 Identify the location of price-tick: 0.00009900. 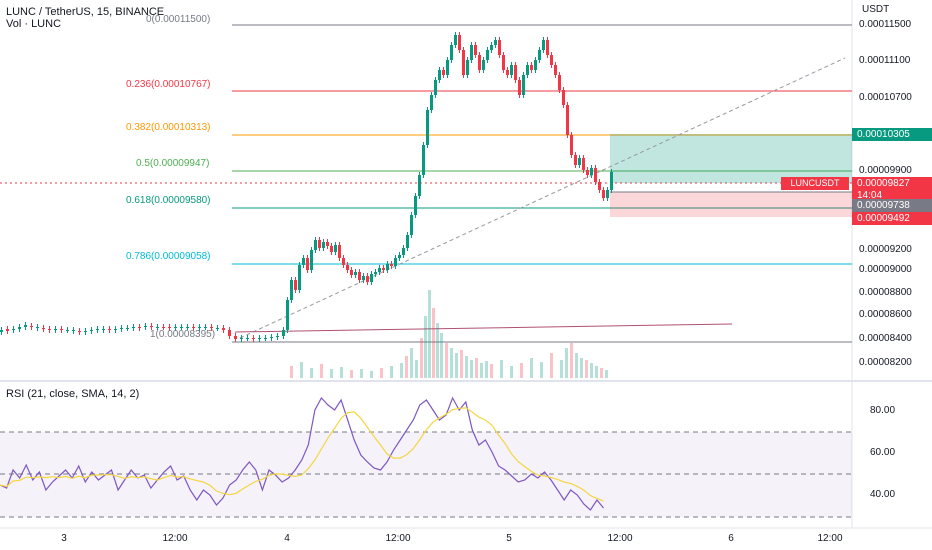
(885, 170).